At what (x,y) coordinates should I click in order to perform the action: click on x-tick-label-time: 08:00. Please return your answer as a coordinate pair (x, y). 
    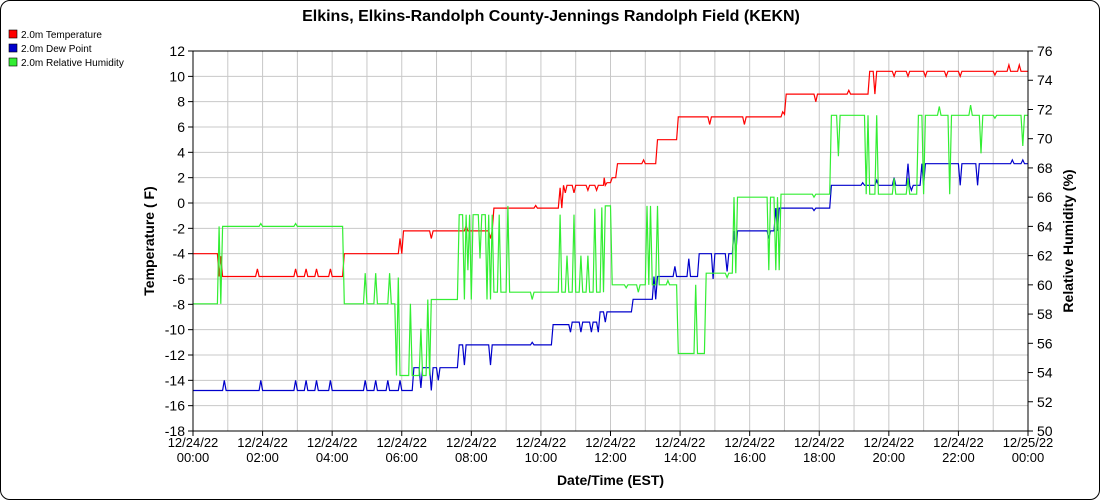
    Looking at the image, I should click on (471, 457).